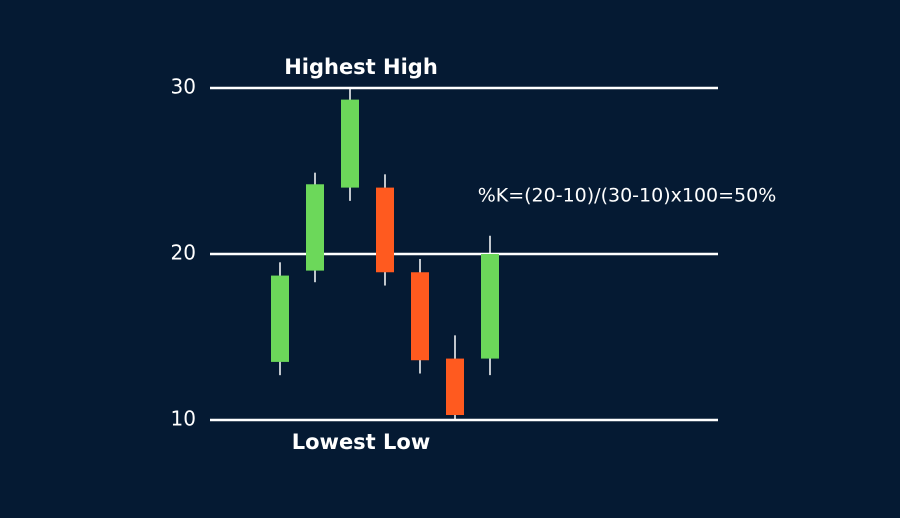 Image resolution: width=900 pixels, height=518 pixels. Describe the element at coordinates (183, 87) in the screenshot. I see `y-tick-label: 30` at that location.